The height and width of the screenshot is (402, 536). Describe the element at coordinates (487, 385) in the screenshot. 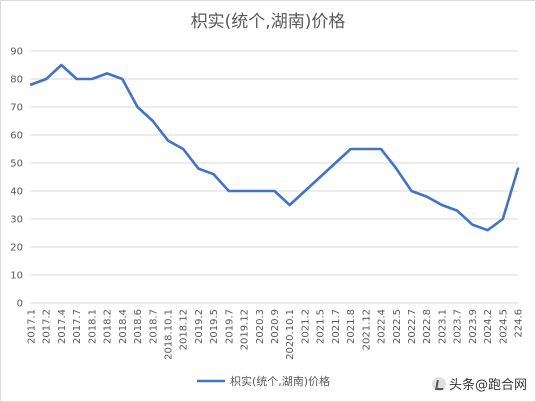

I see `watermark-text: 头条@跑合网` at that location.